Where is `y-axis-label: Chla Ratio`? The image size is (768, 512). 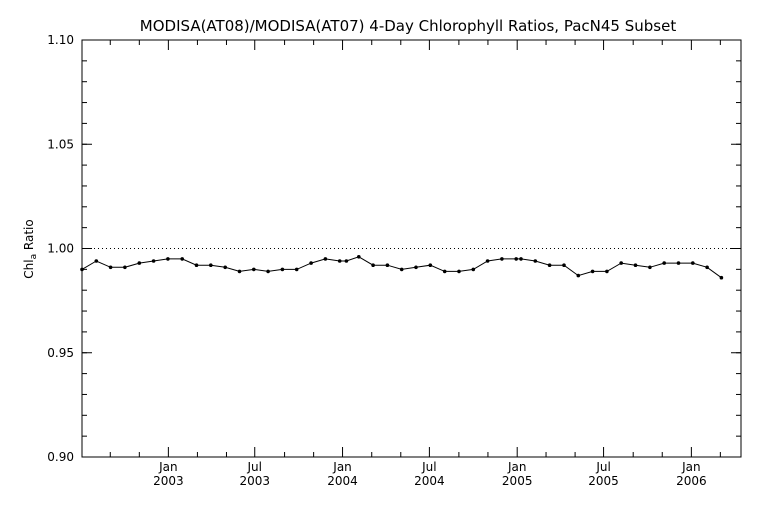
y-axis-label: Chla Ratio is located at coordinates (30, 248).